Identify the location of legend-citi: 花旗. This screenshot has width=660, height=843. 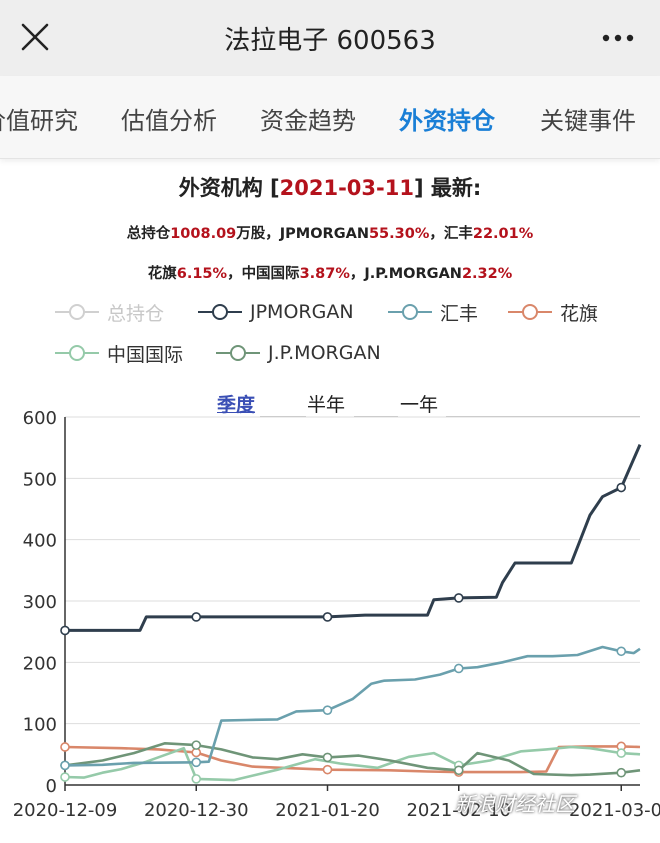
(553, 312).